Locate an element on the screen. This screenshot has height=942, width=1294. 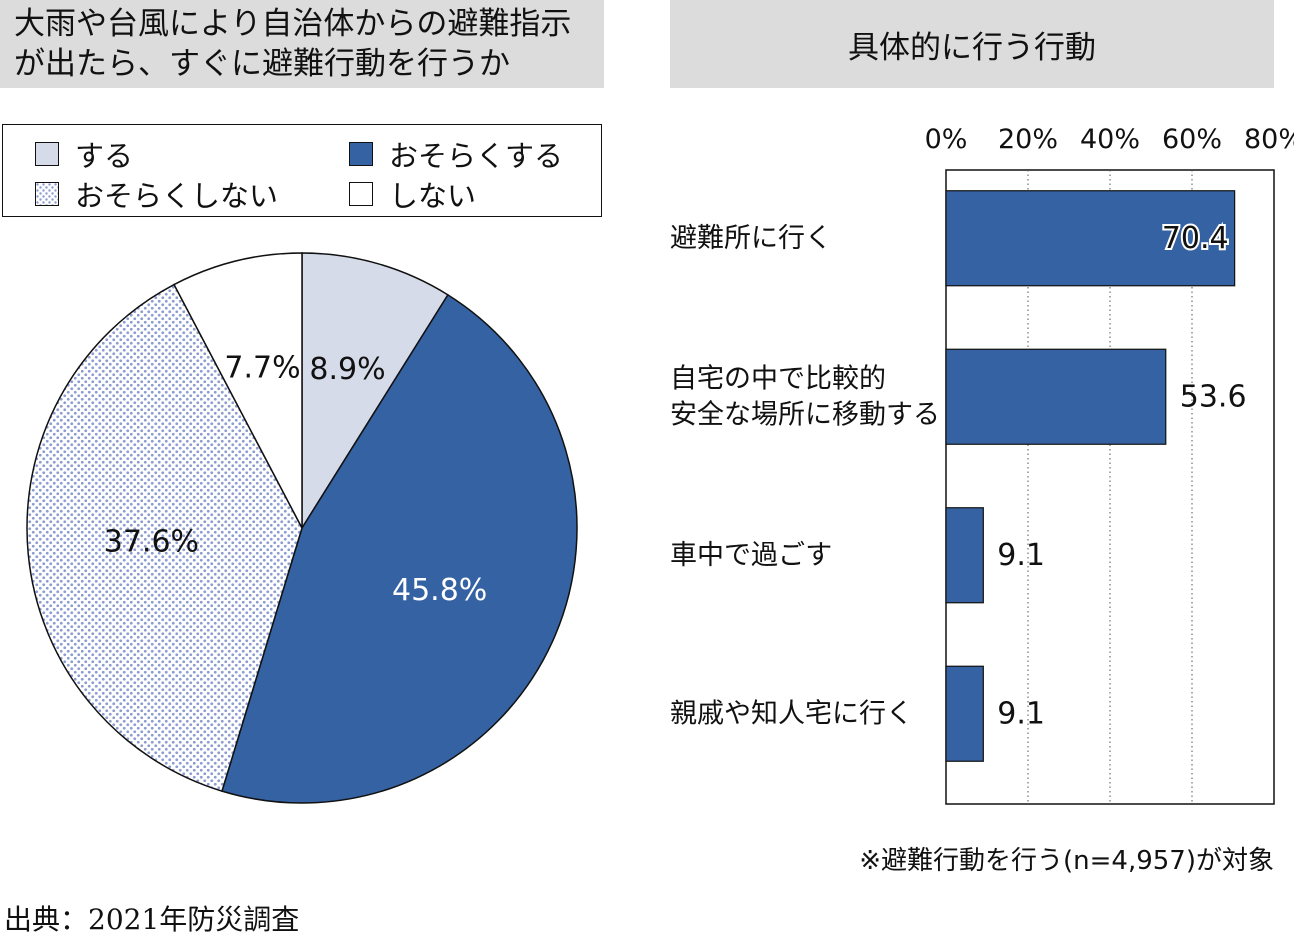
bar-value-label: 53.6 is located at coordinates (1213, 396).